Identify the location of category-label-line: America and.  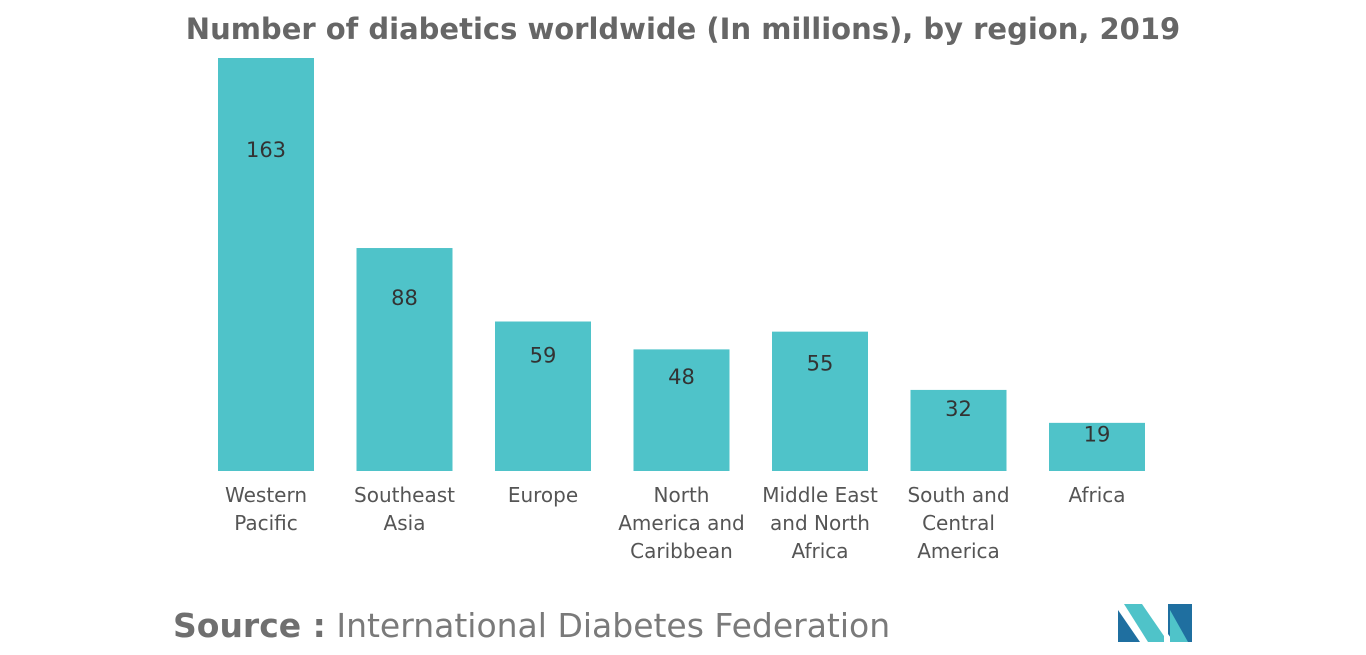
(681, 523).